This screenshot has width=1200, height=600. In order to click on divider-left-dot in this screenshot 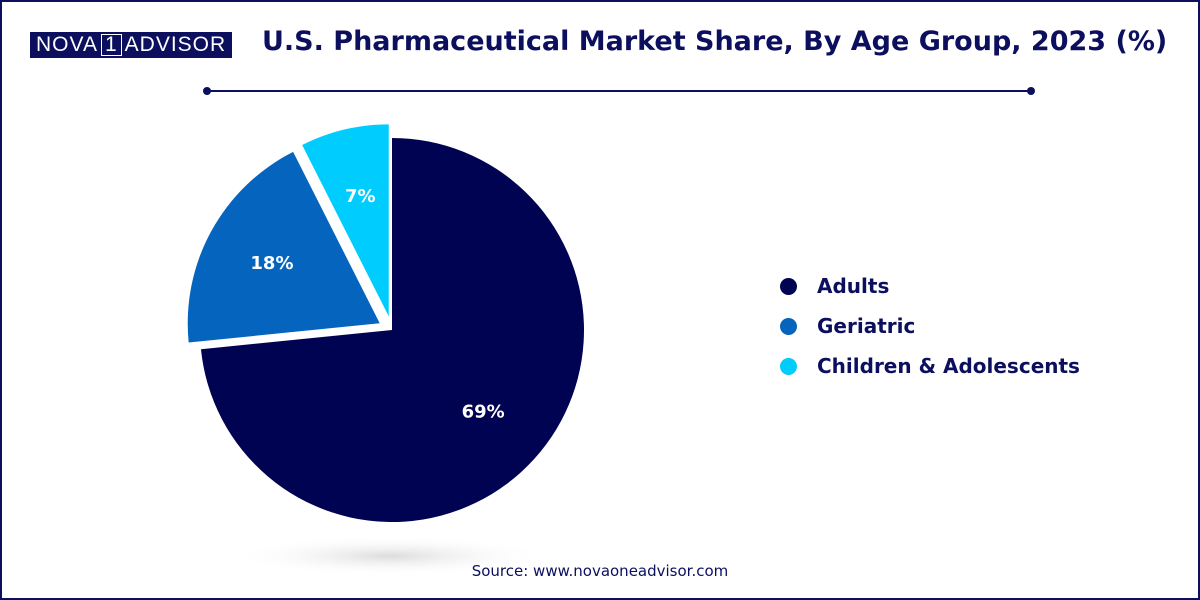, I will do `click(207, 91)`.